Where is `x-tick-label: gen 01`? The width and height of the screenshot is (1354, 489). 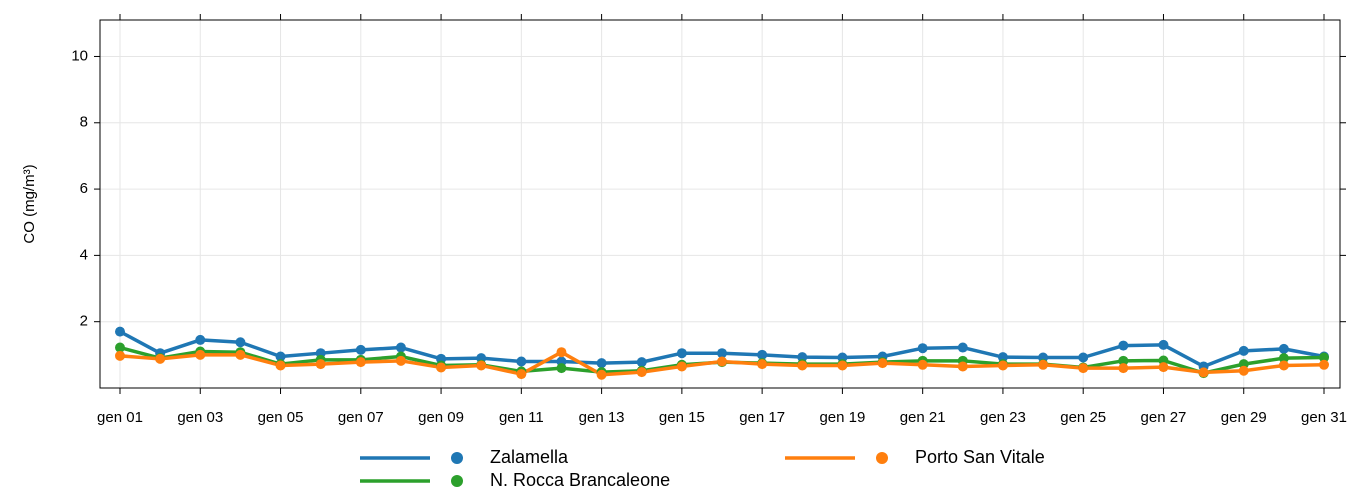
x-tick-label: gen 01 is located at coordinates (120, 417).